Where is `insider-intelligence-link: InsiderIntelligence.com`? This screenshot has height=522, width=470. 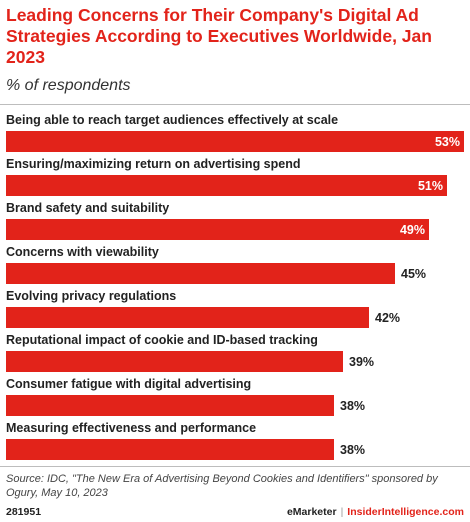
insider-intelligence-link: InsiderIntelligence.com is located at coordinates (405, 512).